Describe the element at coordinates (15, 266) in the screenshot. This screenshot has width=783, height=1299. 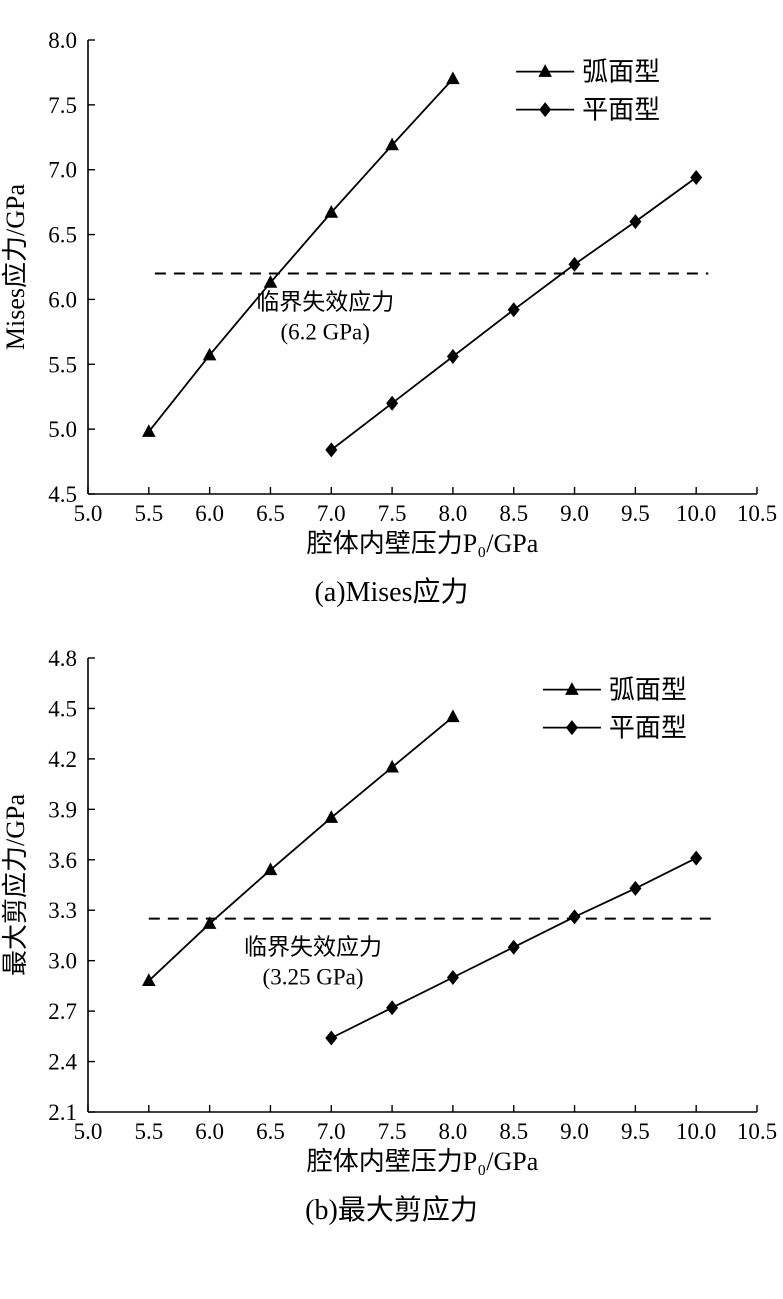
I see `svg-text: Mises应力/GPa` at that location.